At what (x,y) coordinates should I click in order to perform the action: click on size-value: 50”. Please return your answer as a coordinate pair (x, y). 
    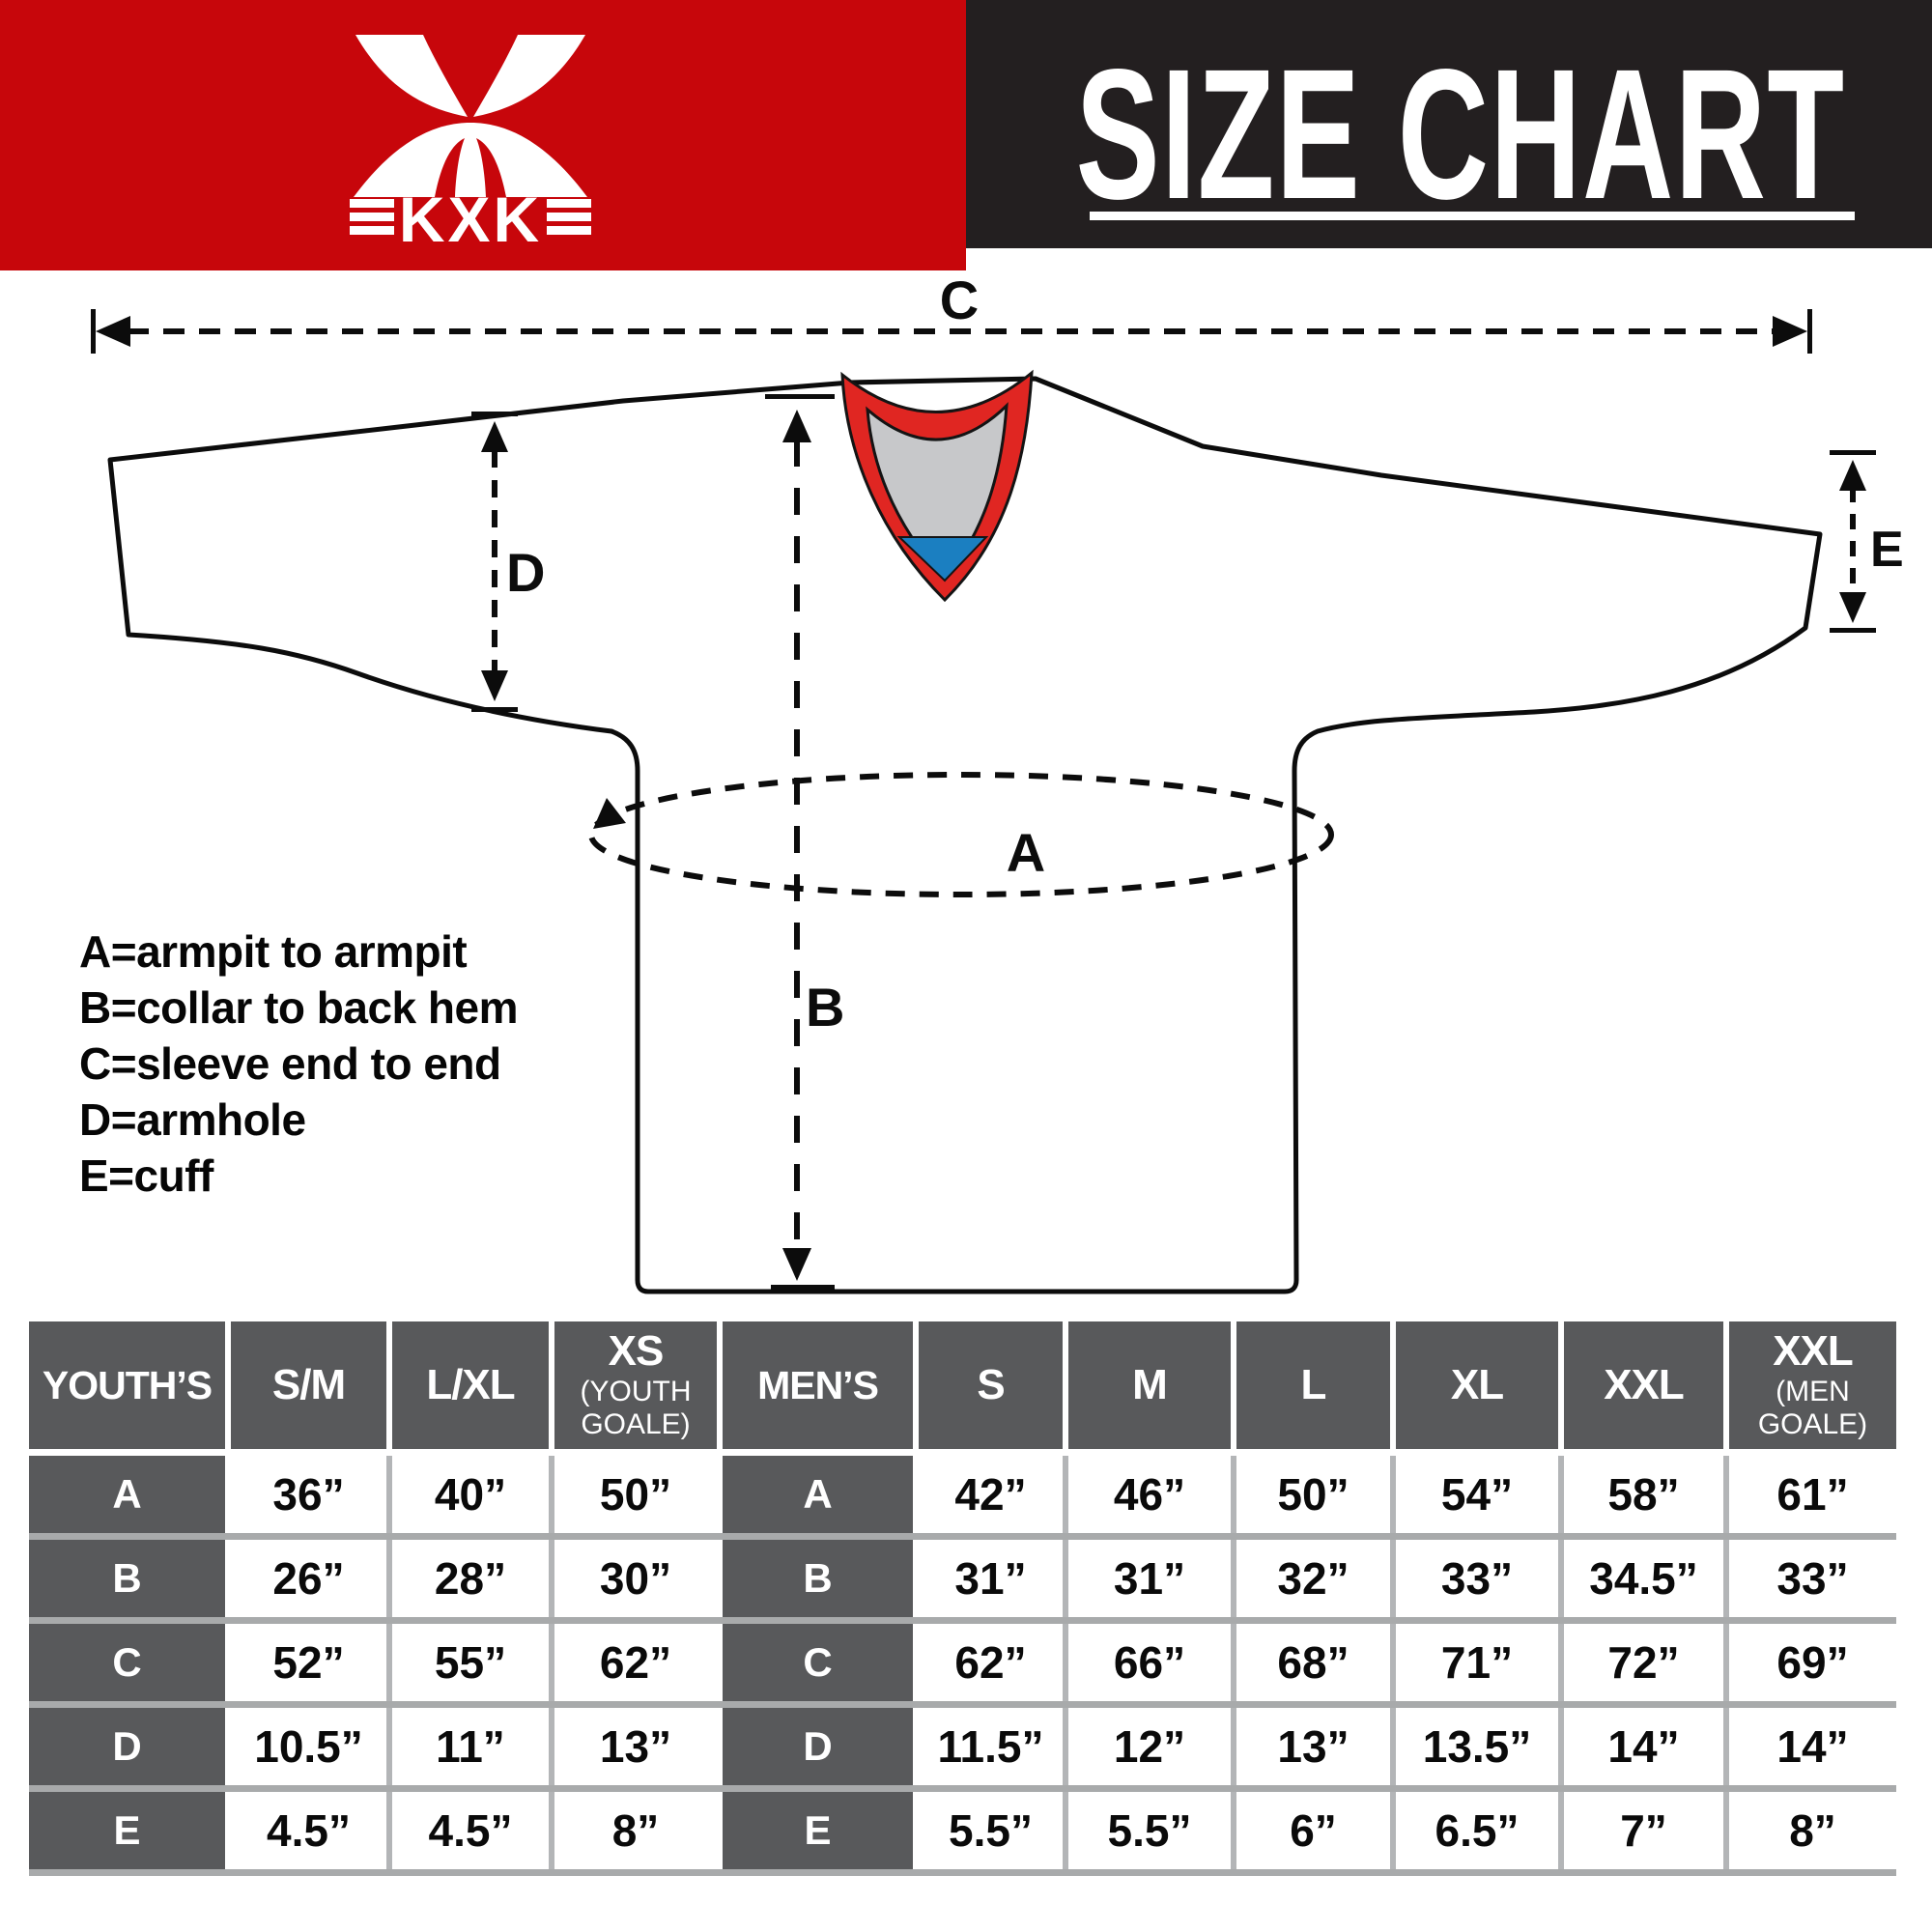
    Looking at the image, I should click on (1313, 1494).